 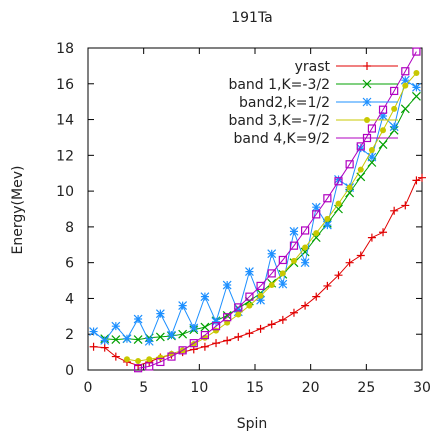 I want to click on y-tick-label: 8, so click(x=69, y=228).